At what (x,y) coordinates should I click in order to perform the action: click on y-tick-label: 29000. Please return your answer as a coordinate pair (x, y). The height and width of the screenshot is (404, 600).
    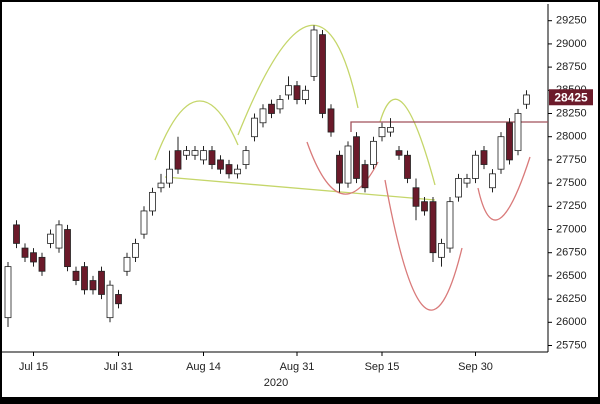
    Looking at the image, I should click on (571, 44).